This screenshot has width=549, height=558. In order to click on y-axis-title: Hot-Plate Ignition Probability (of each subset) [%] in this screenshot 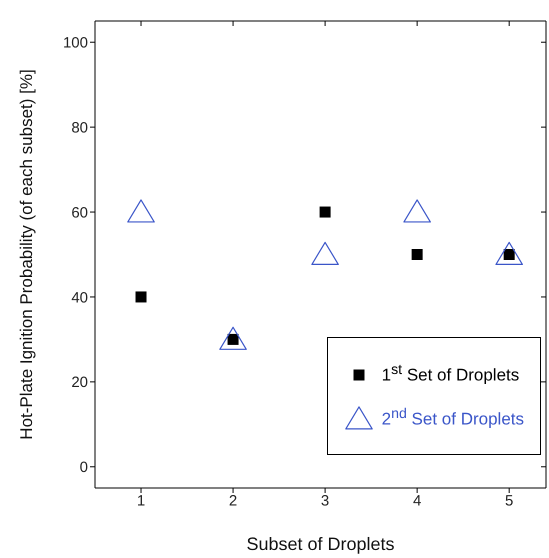, I will do `click(26, 254)`.